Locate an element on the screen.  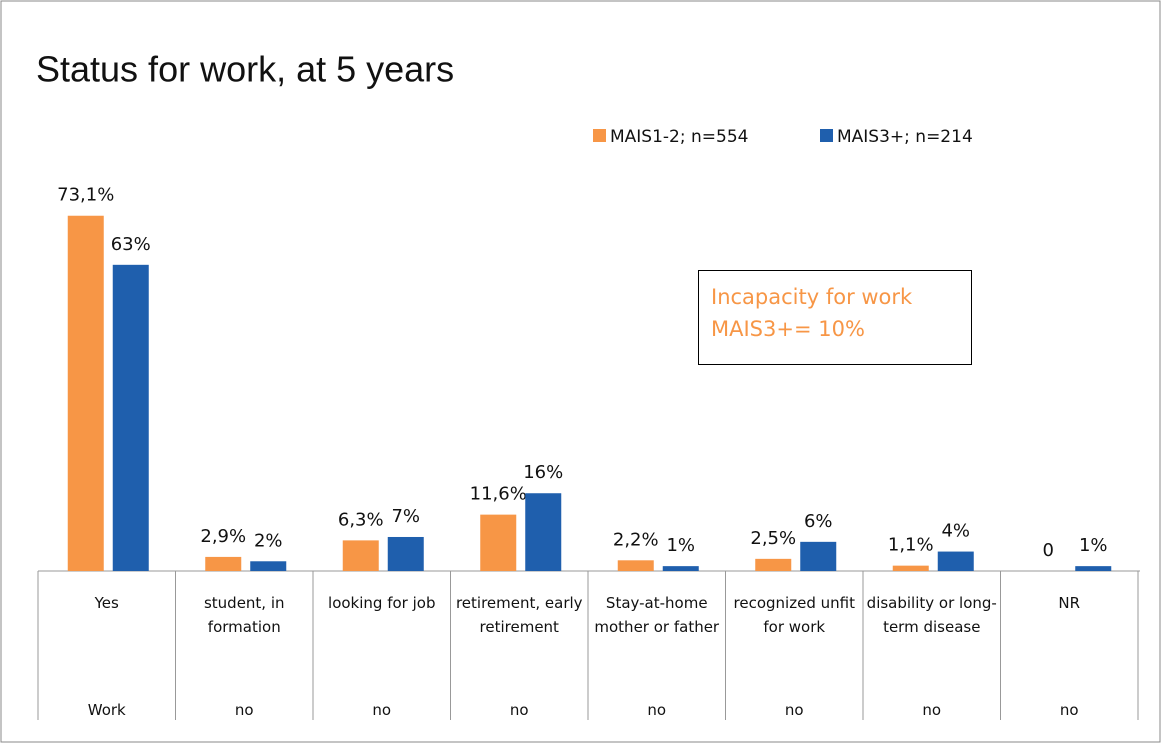
legend-label: MAIS3+; n=214 is located at coordinates (905, 137).